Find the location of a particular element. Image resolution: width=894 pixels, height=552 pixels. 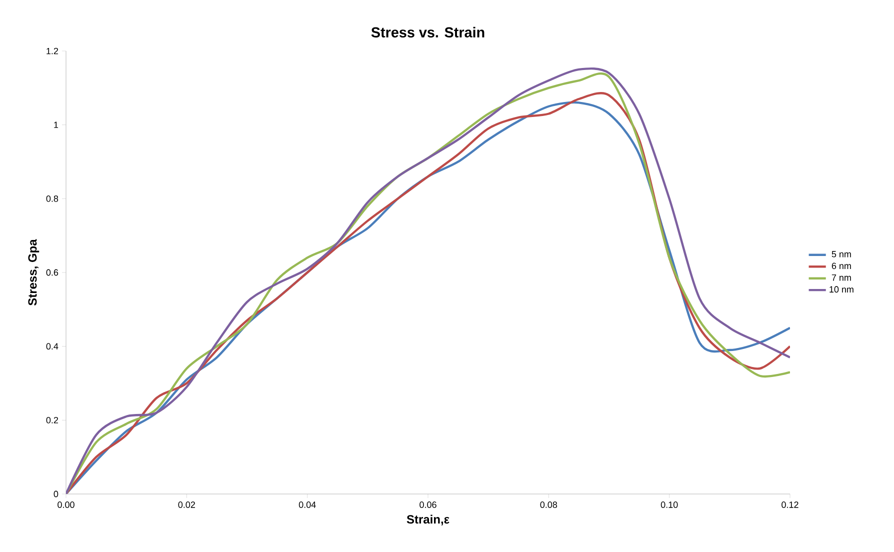

x-tick-label: 0.02 is located at coordinates (186, 505).